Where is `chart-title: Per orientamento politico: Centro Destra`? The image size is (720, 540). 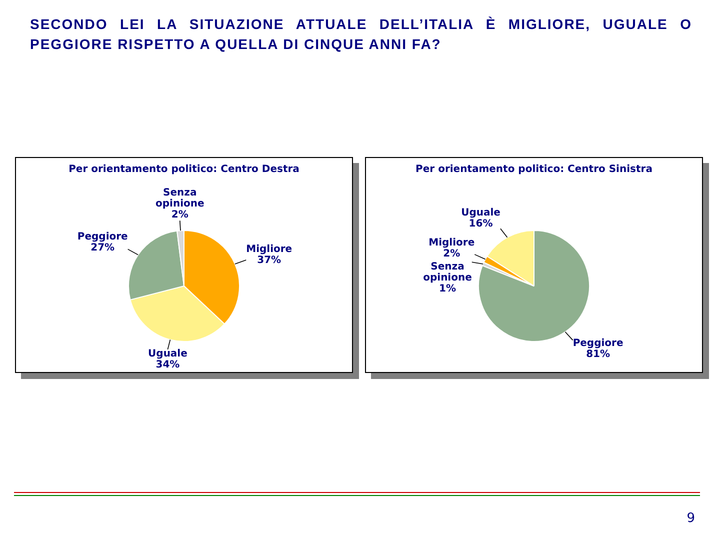
chart-title: Per orientamento politico: Centro Destra is located at coordinates (184, 169).